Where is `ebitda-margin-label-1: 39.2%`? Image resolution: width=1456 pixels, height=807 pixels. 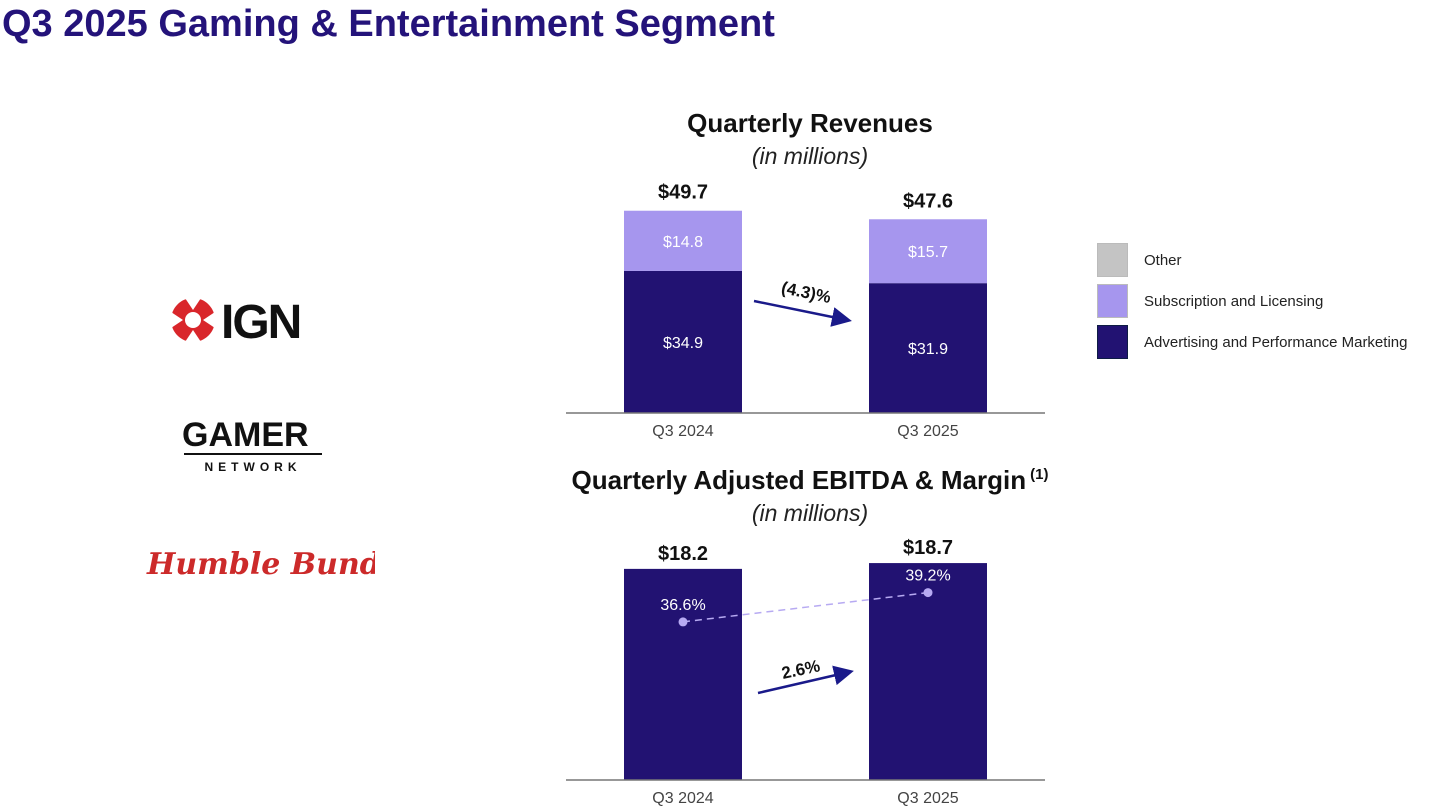 ebitda-margin-label-1: 39.2% is located at coordinates (927, 576).